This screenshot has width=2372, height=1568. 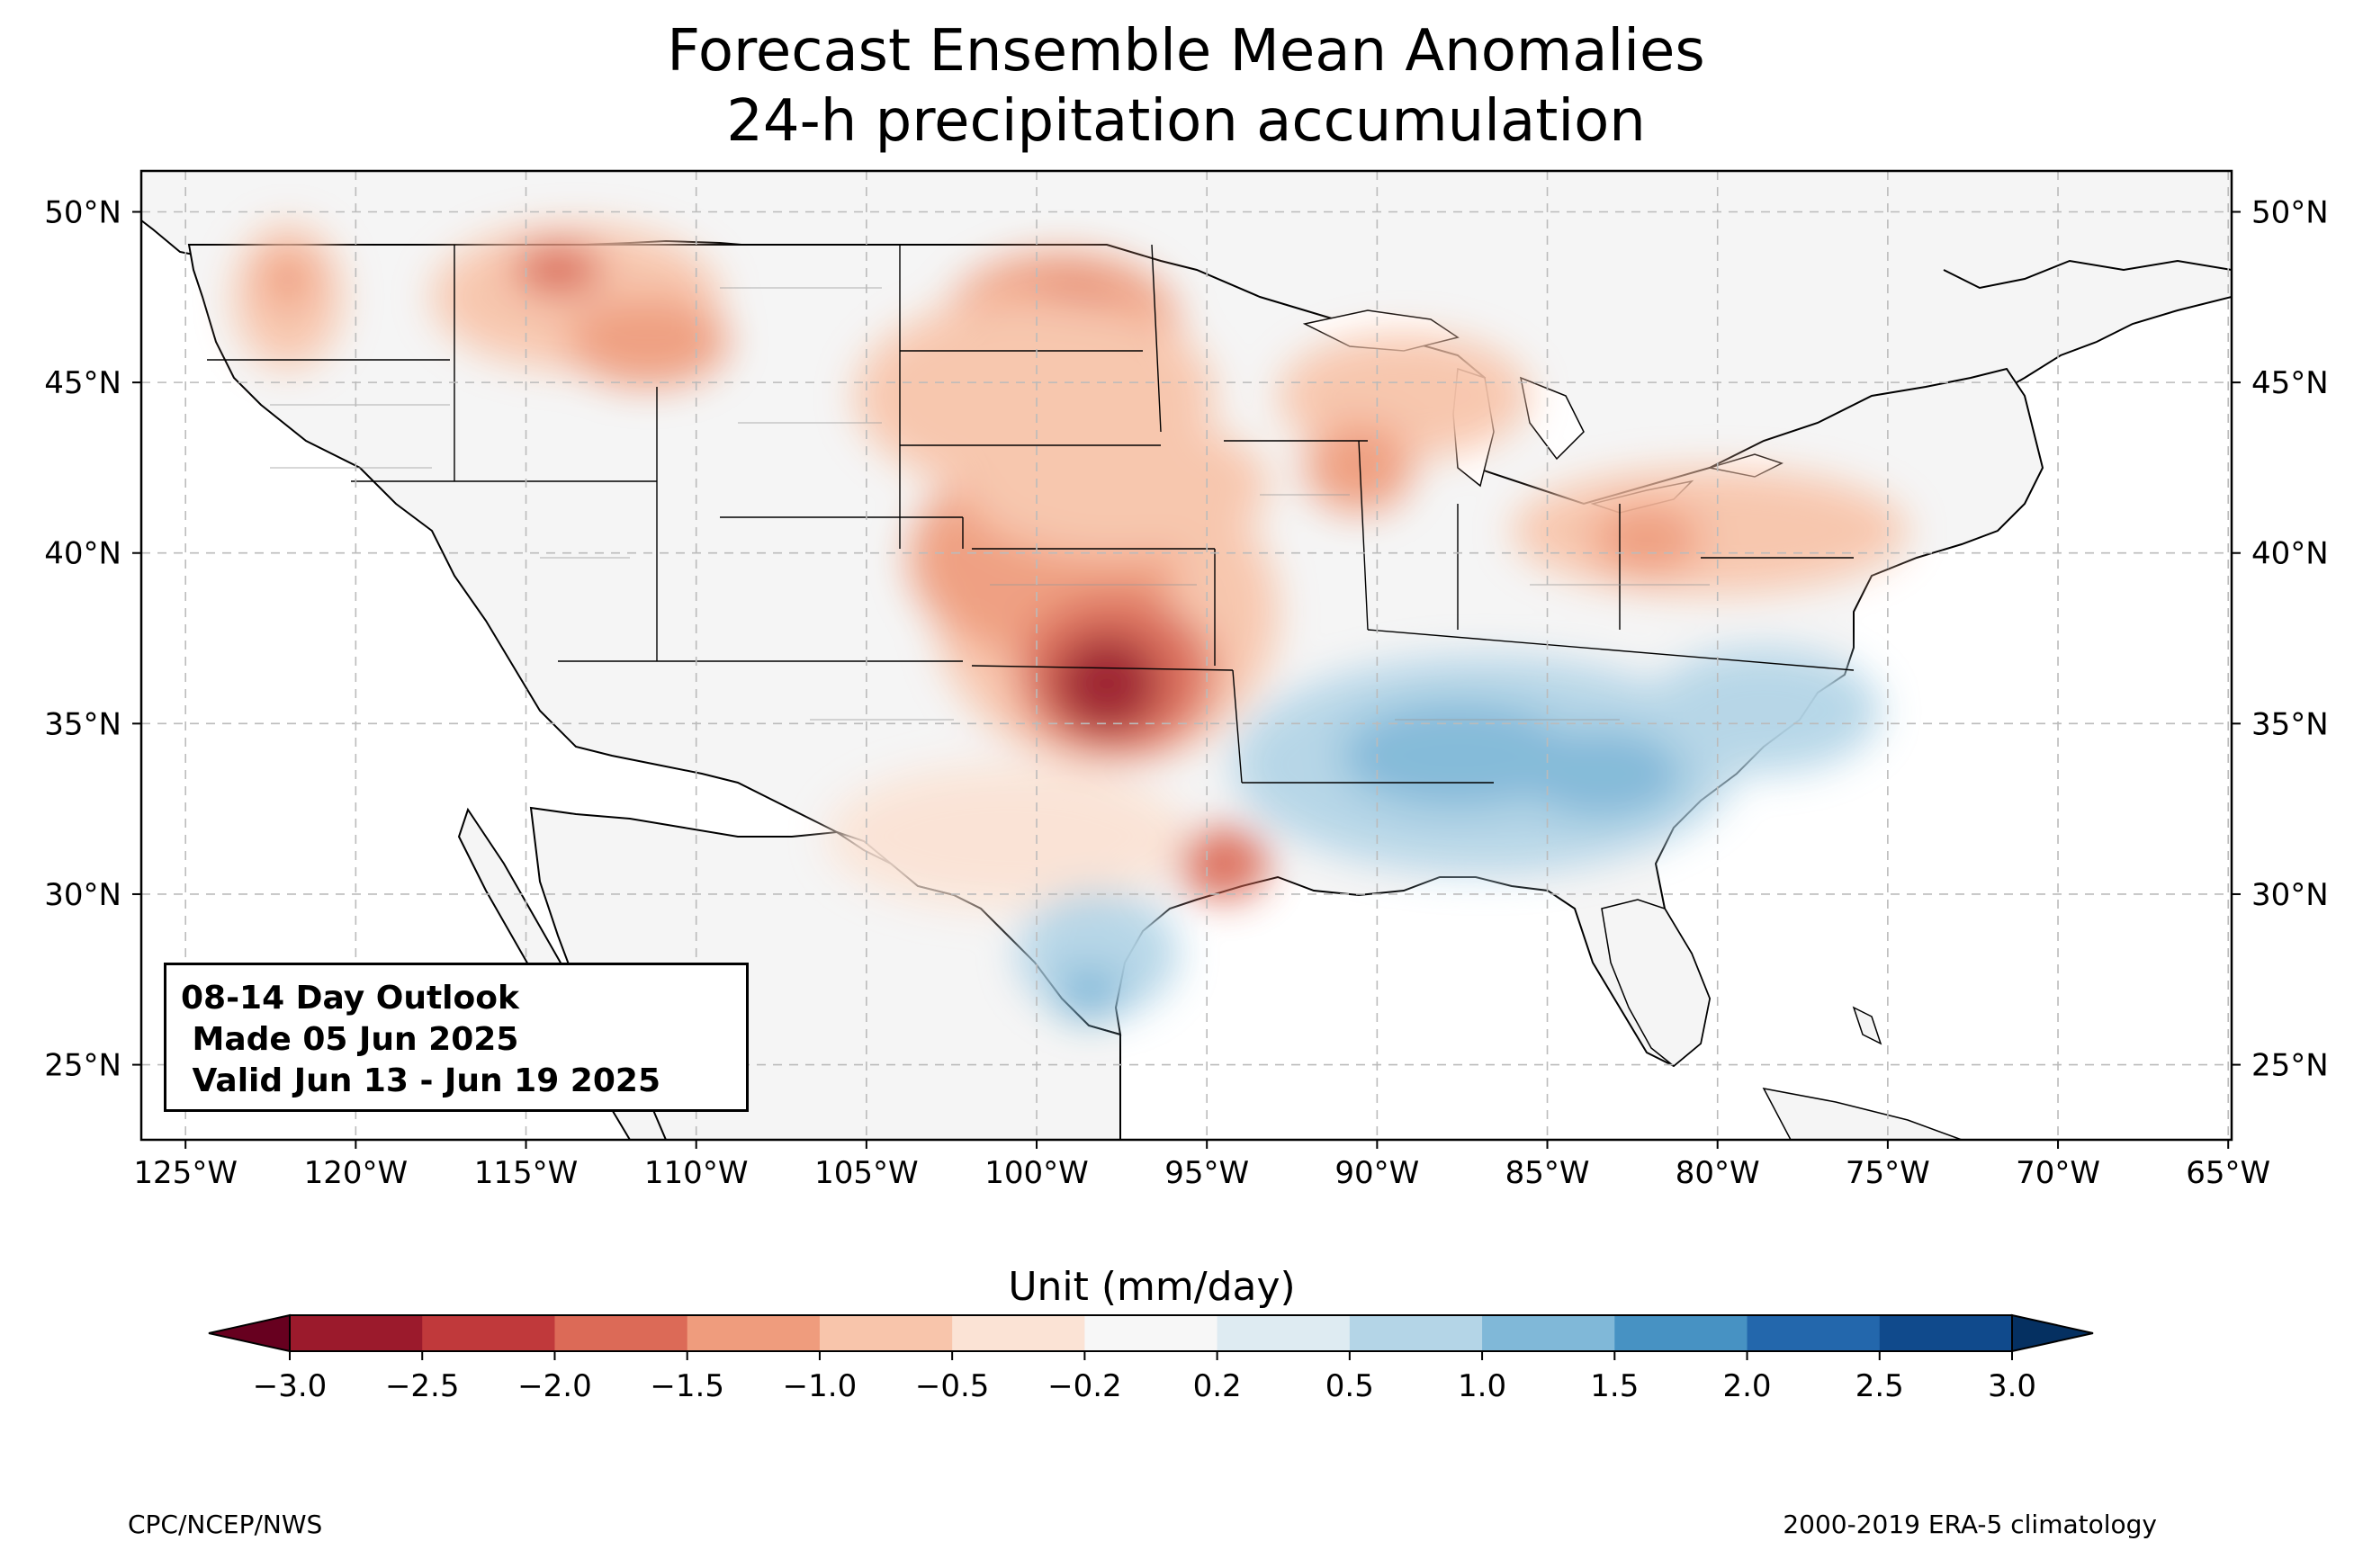 What do you see at coordinates (82, 383) in the screenshot?
I see `lat-tick-label-left: 45°N` at bounding box center [82, 383].